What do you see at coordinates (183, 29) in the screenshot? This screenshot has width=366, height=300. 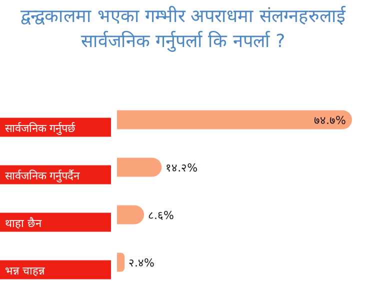 I see `chart-title: द्वन्द्वकालमा भएका गम्भीर अपराधमा संलग्नहरुलाई सार्वजनिक गर्नुपर्ला कि नपर्ला ?` at bounding box center [183, 29].